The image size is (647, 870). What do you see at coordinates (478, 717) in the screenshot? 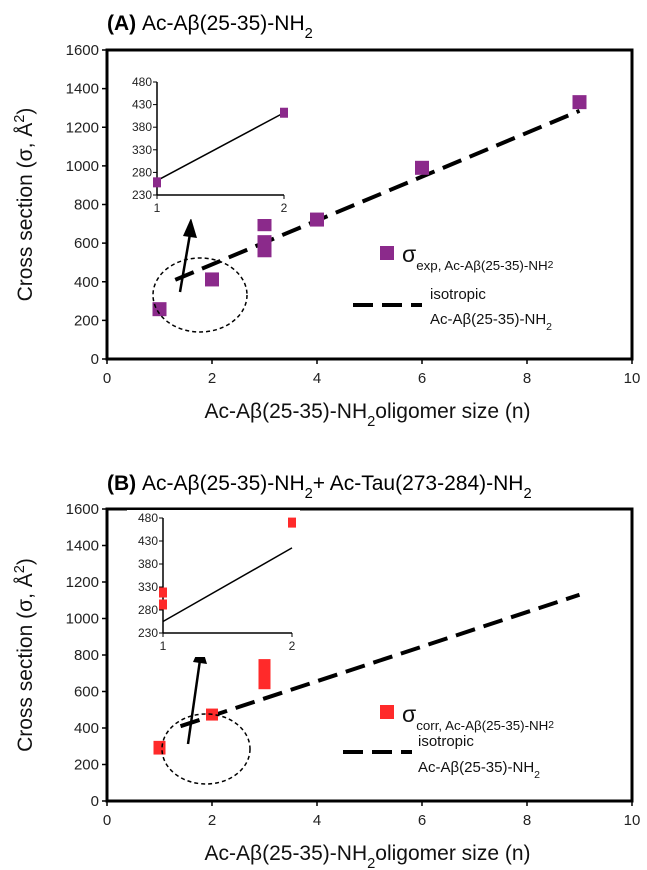
I see `legend-label-data: σcorr, Ac-Aβ(25-35)-NH2` at bounding box center [478, 717].